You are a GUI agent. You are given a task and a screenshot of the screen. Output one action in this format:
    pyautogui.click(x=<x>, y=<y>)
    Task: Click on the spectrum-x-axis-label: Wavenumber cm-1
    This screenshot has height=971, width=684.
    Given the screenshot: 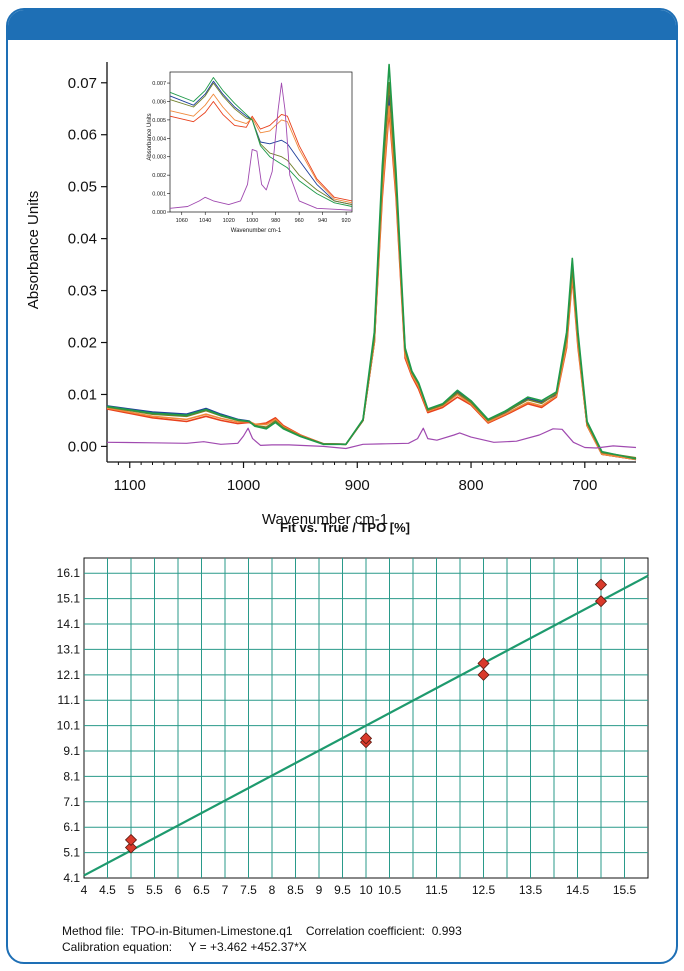 What is the action you would take?
    pyautogui.click(x=325, y=519)
    